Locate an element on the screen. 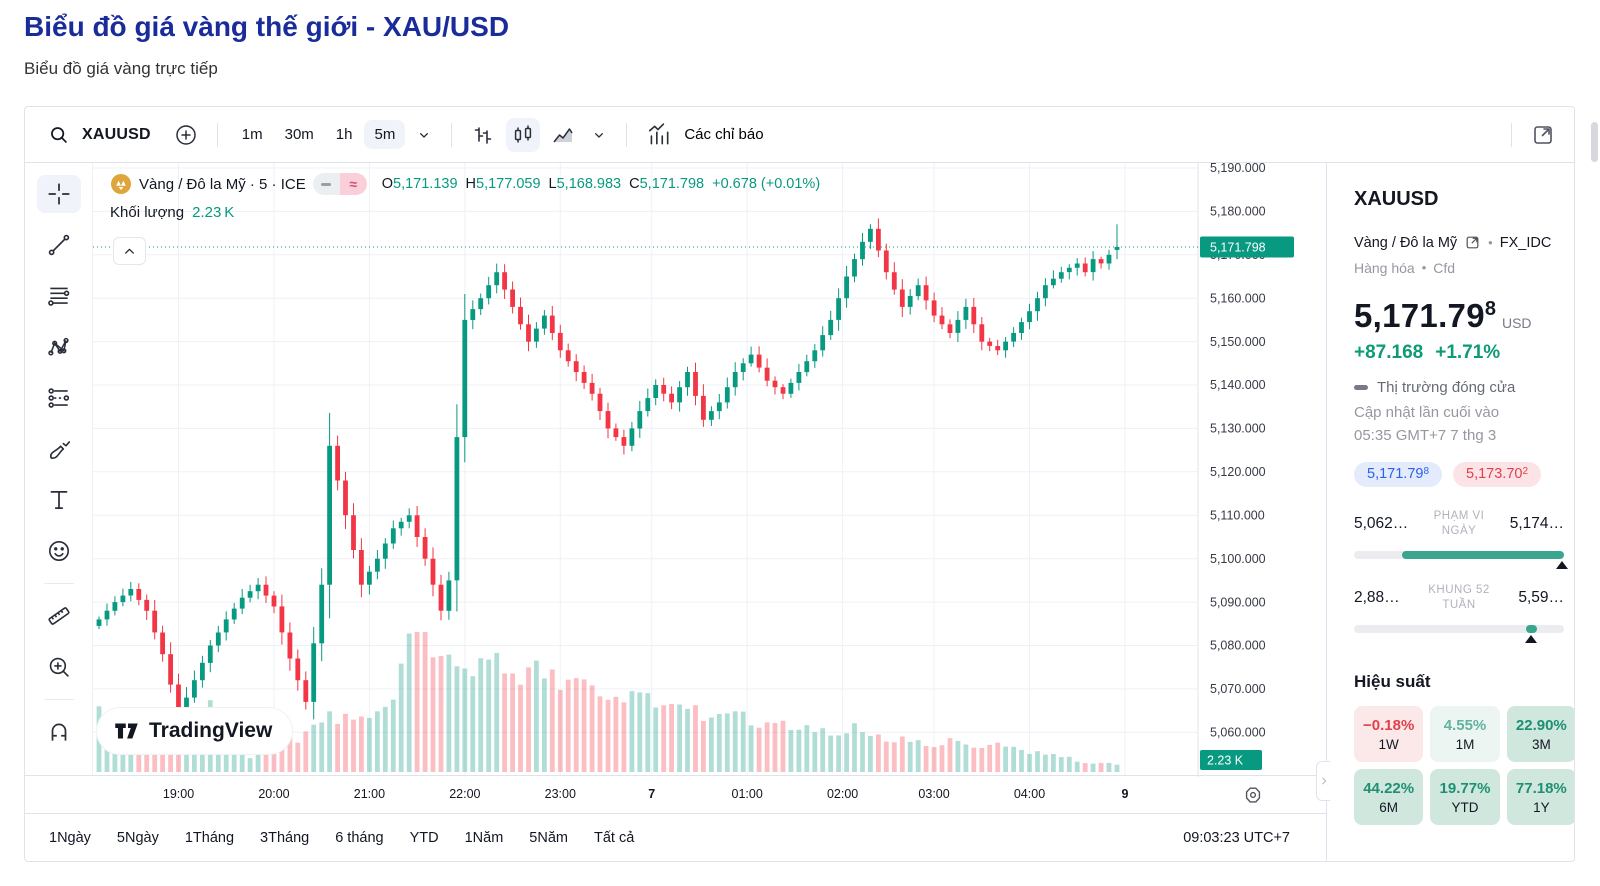 This screenshot has height=886, width=1600. range-3Tháng: 3Tháng is located at coordinates (284, 838).